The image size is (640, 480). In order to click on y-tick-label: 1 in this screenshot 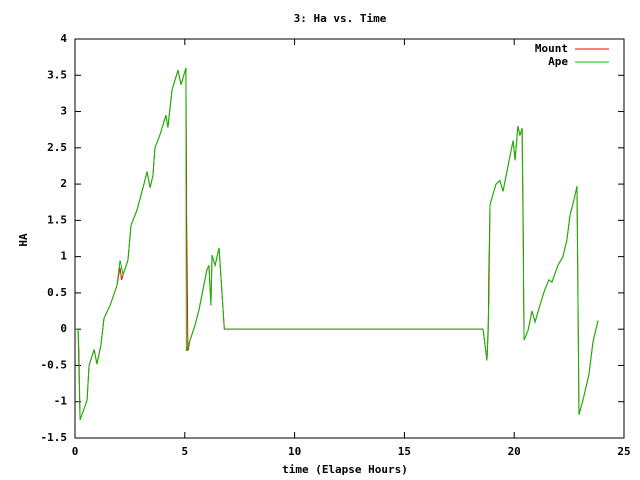, I will do `click(63, 256)`.